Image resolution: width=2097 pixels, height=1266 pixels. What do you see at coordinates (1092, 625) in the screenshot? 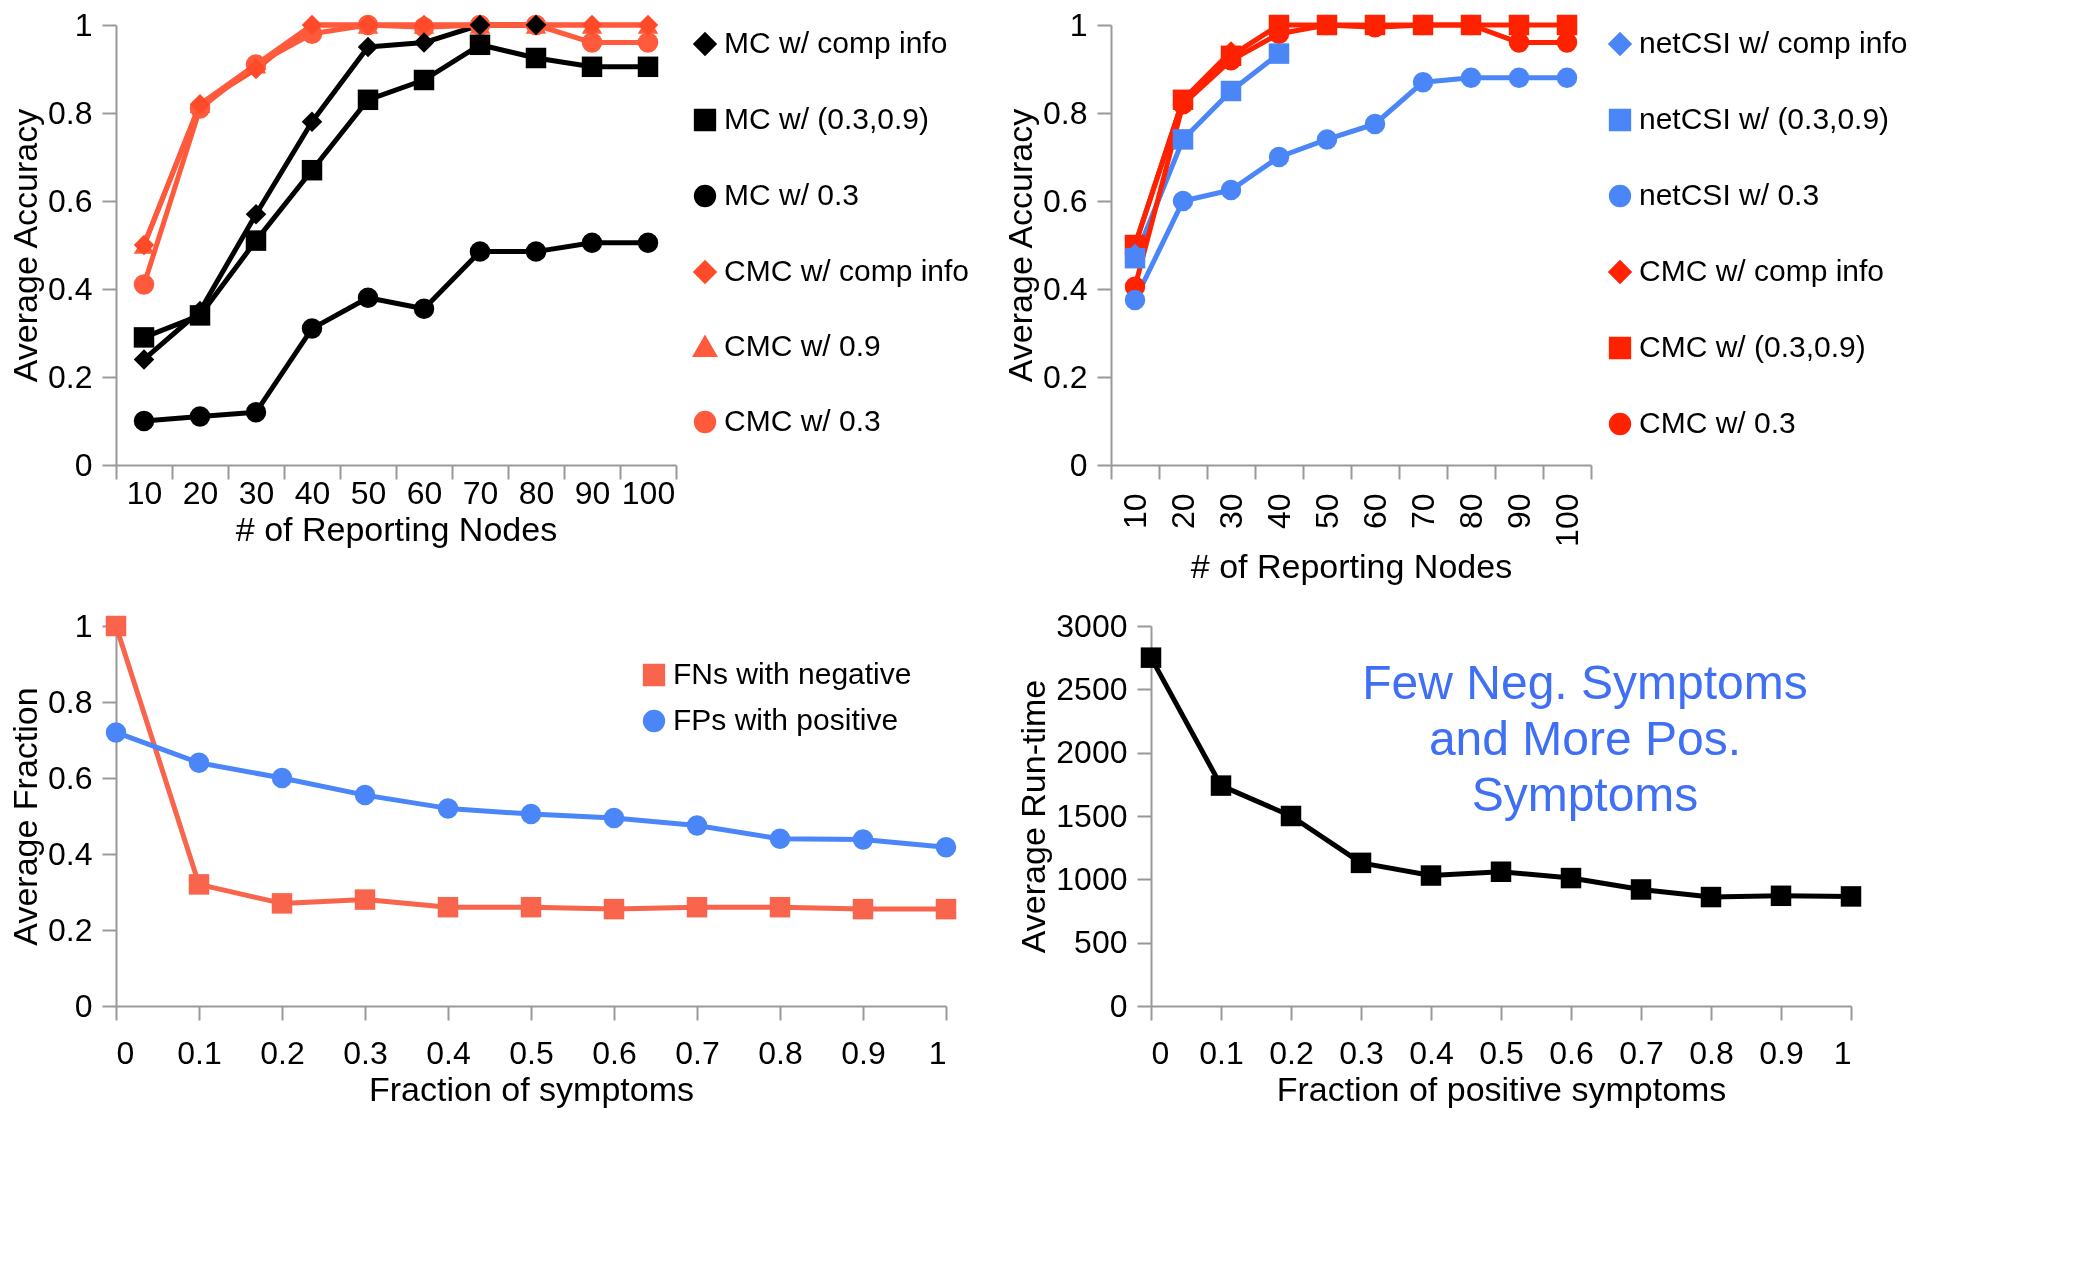
I see `y-tick-label: 3000` at bounding box center [1092, 625].